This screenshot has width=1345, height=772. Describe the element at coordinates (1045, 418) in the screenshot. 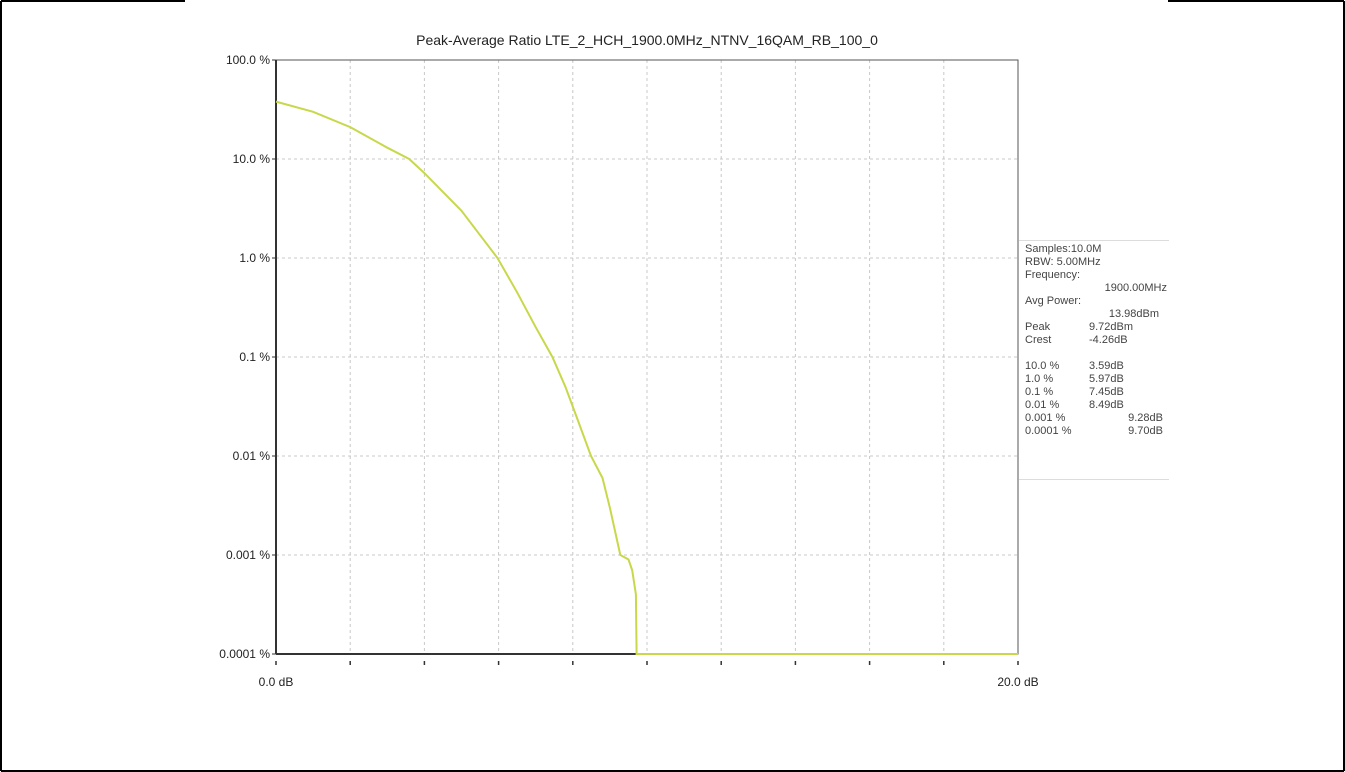

I see `stat-percent: 0.001 %` at that location.